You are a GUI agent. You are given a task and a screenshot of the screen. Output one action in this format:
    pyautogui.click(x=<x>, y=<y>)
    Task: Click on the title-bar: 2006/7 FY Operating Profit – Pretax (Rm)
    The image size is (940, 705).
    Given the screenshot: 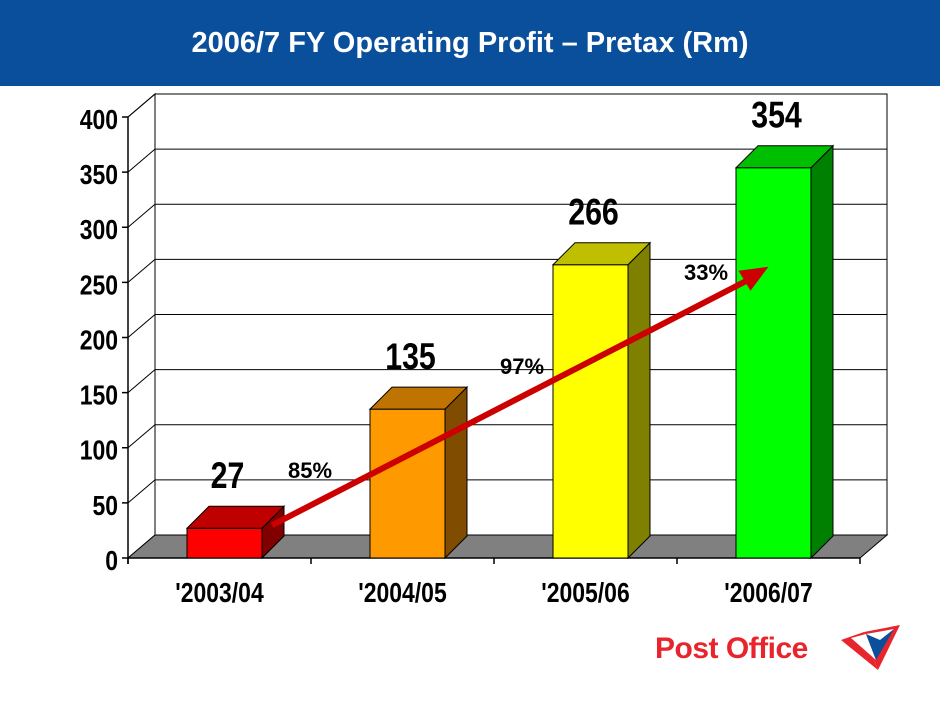 What is the action you would take?
    pyautogui.click(x=470, y=43)
    